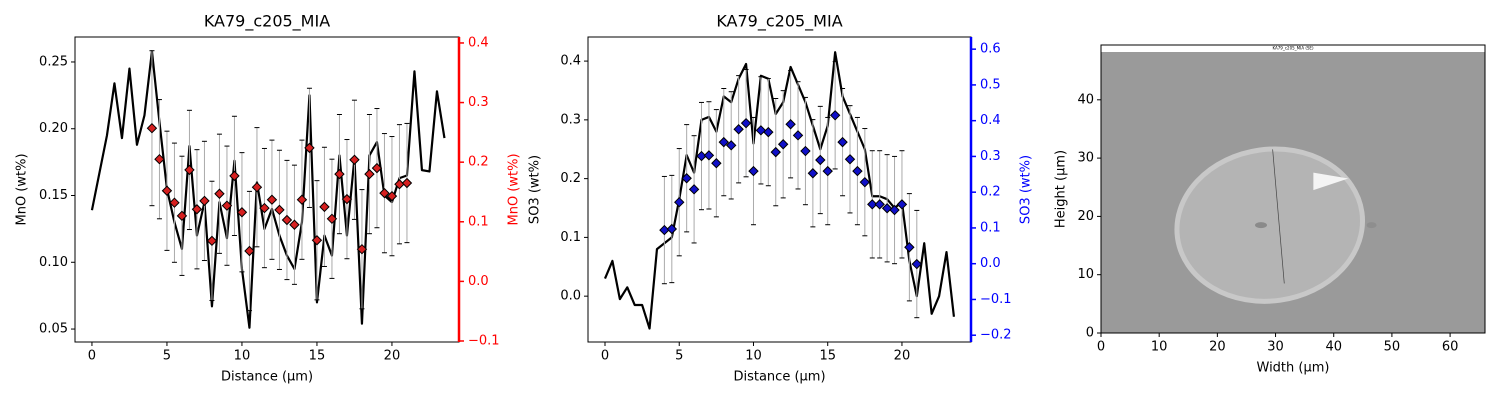  What do you see at coordinates (990, 49) in the screenshot?
I see `y2-tick-label: 0.6` at bounding box center [990, 49].